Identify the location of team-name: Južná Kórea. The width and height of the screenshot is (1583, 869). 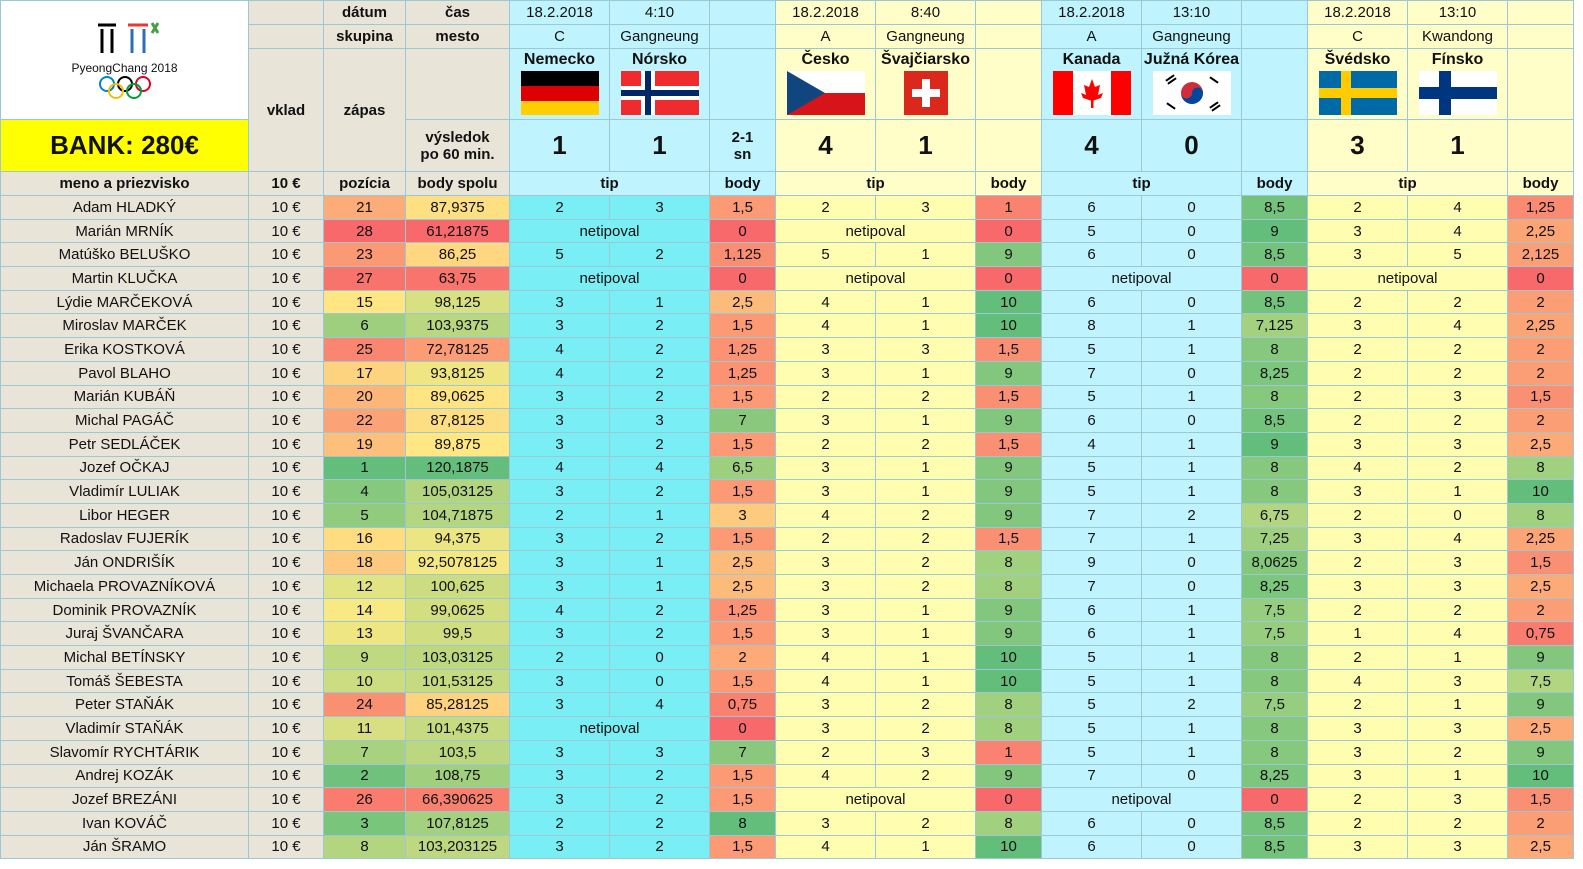
(1191, 59).